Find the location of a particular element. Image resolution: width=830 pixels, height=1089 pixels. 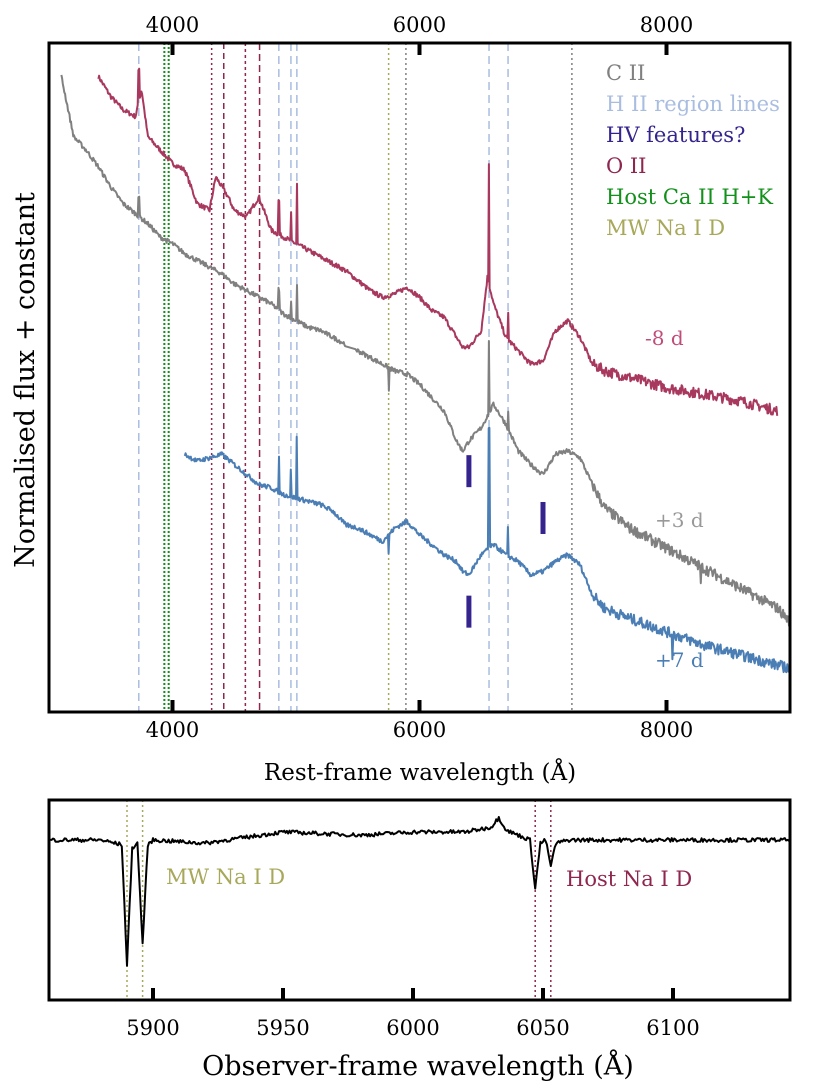

hv-markers is located at coordinates (506, 541).